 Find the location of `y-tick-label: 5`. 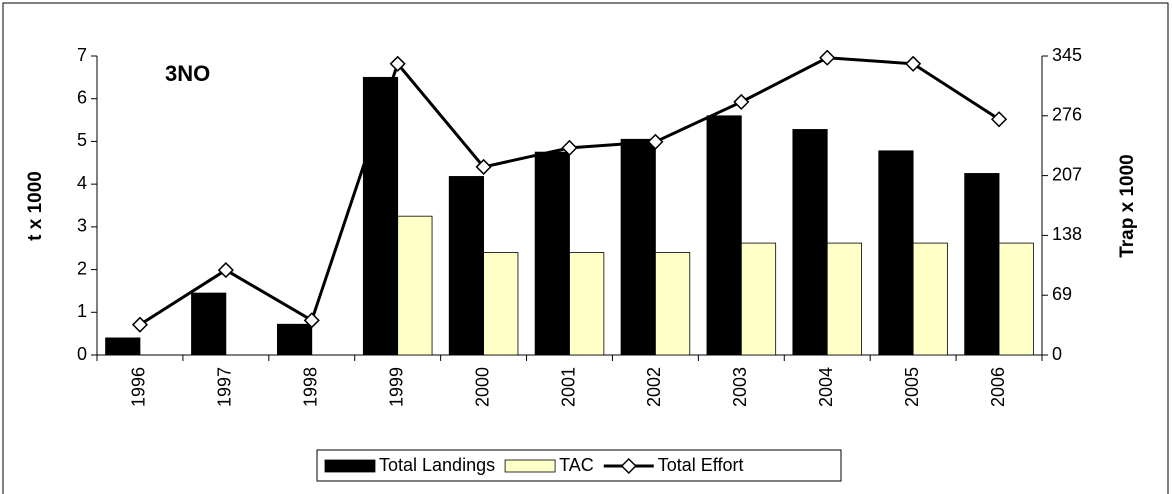

y-tick-label: 5 is located at coordinates (82, 140).